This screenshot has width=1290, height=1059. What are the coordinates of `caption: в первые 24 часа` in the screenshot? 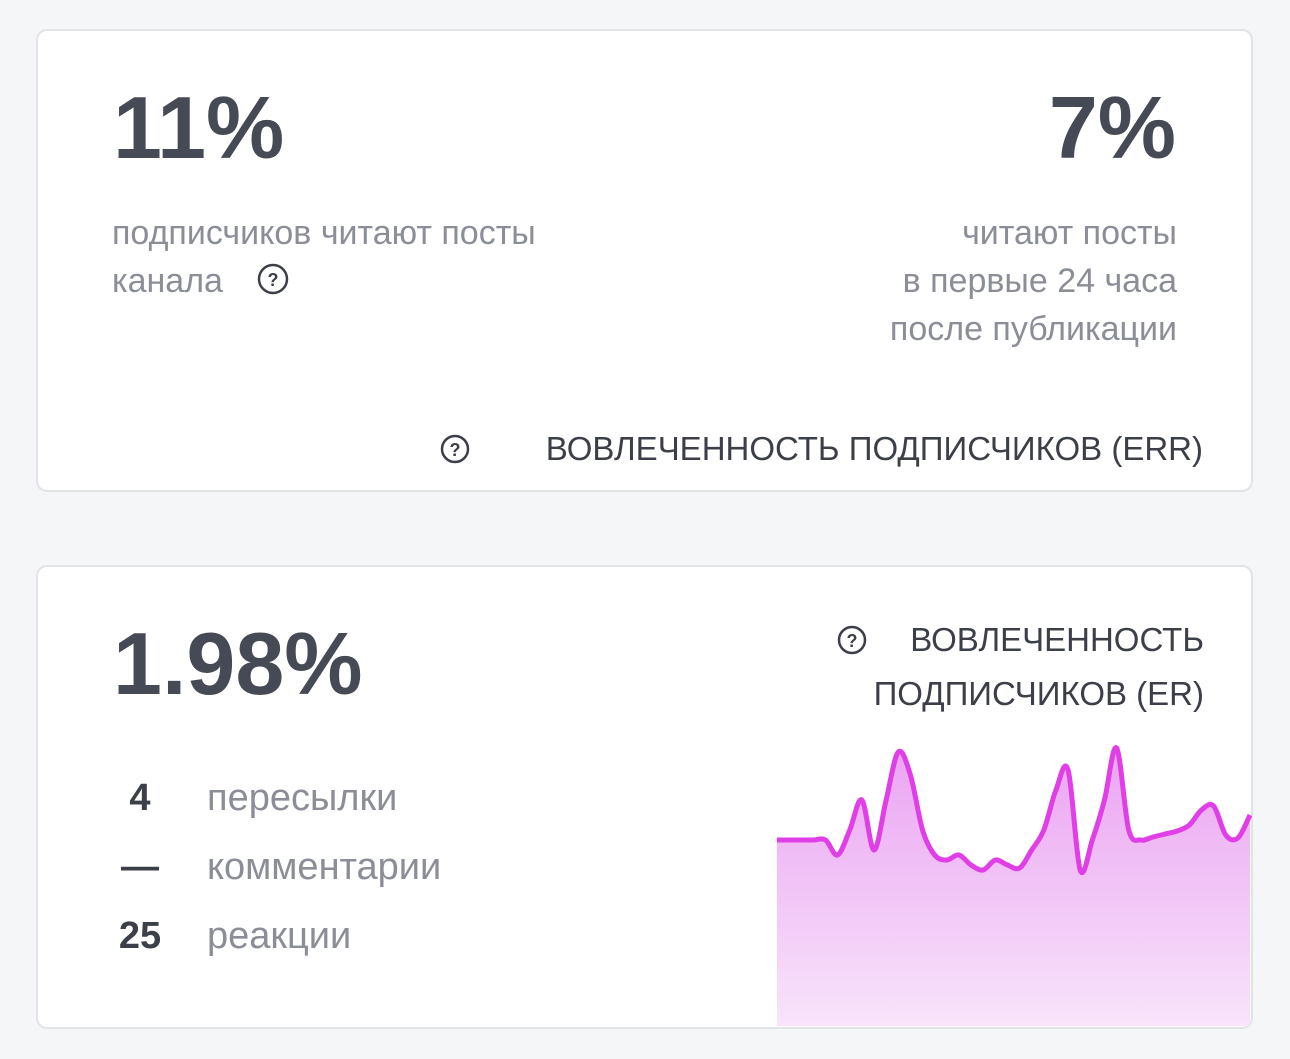 It's located at (1040, 281).